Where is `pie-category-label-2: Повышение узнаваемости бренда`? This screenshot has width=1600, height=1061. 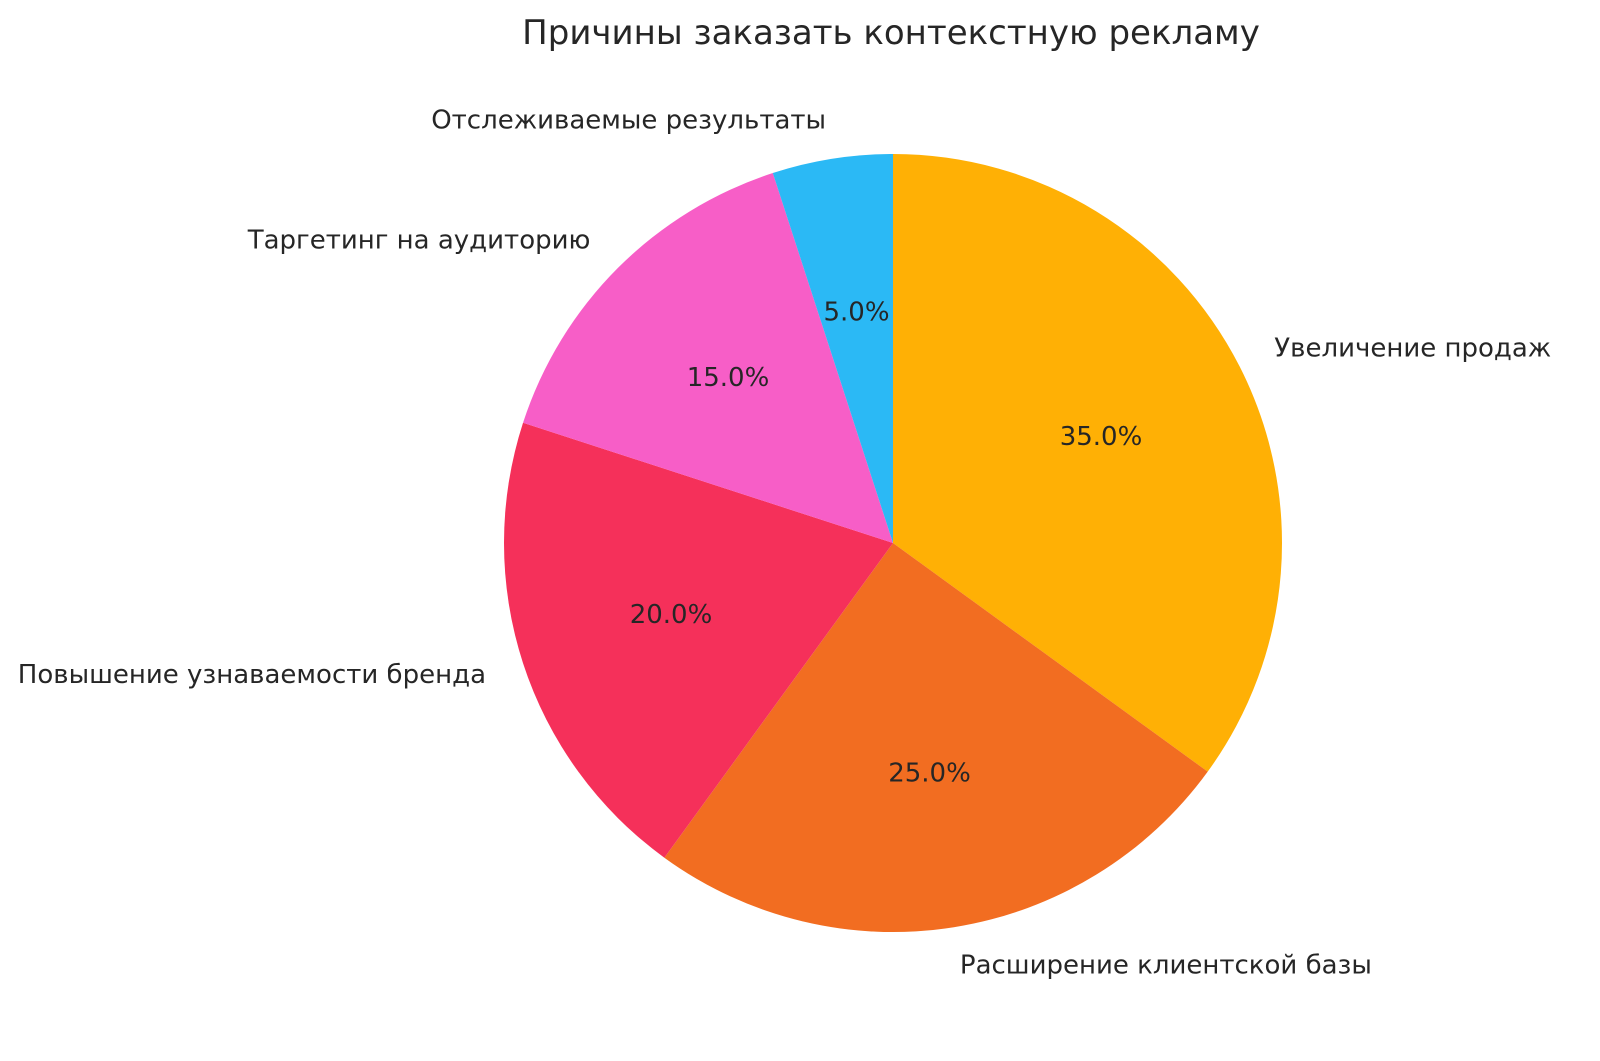
pie-category-label-2: Повышение узнаваемости бренда is located at coordinates (252, 675).